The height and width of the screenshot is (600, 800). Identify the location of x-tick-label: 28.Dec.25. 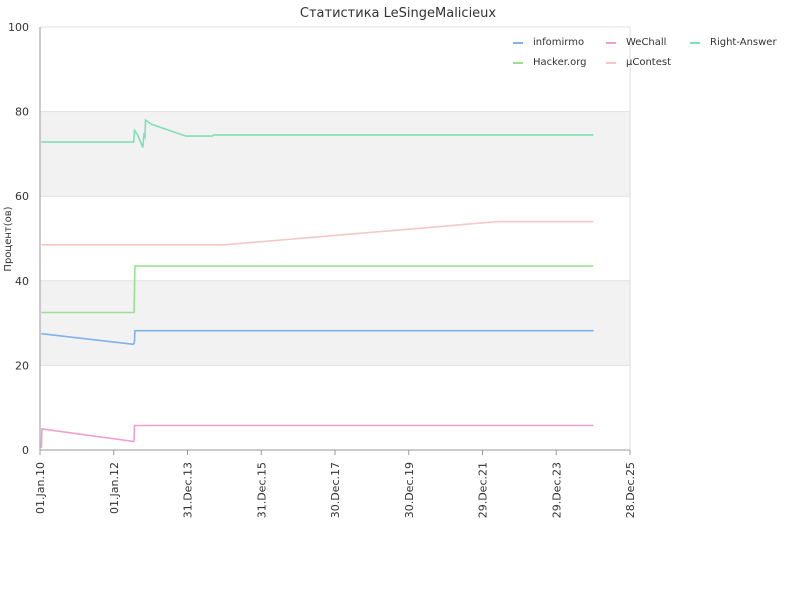
(630, 490).